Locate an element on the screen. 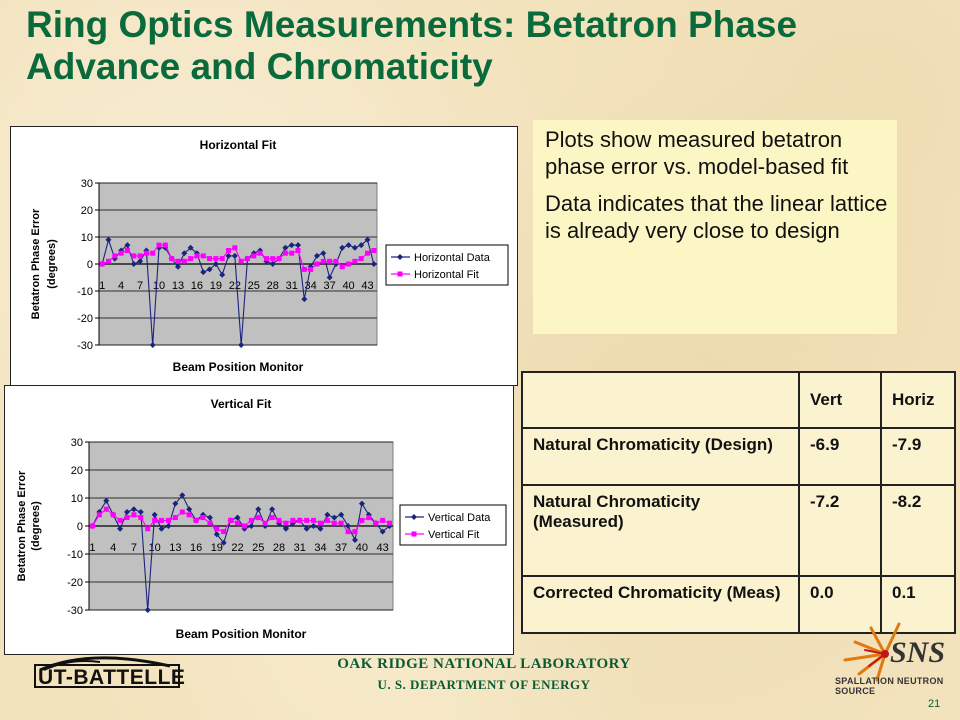 The width and height of the screenshot is (960, 720). table-row: Natural Chromaticity (Design) -6.9 -7.9 is located at coordinates (738, 456).